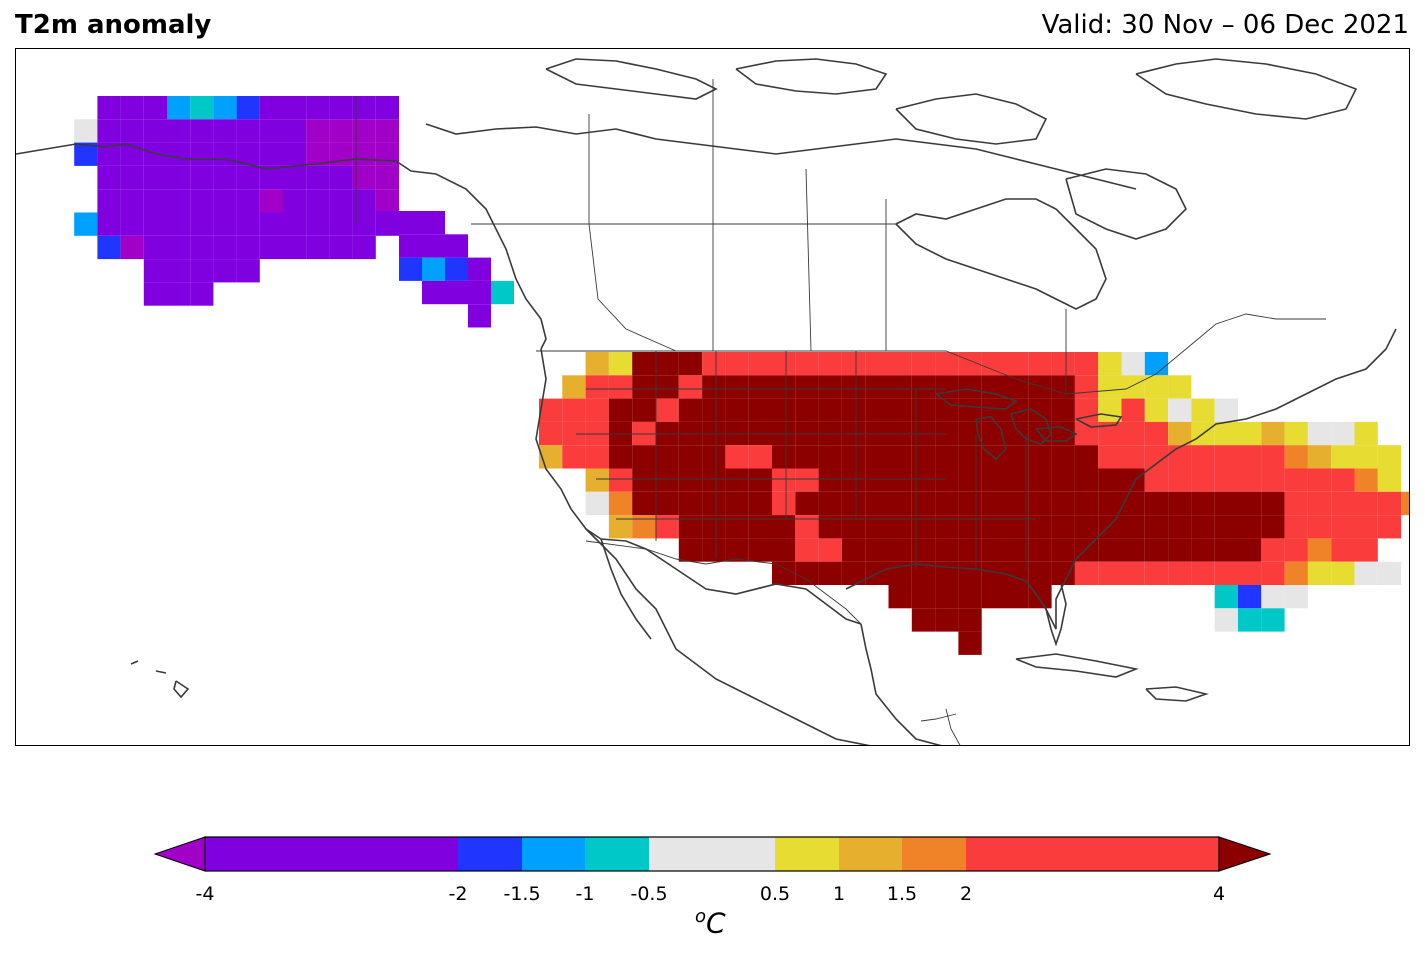 This screenshot has height=957, width=1425. I want to click on valid-date-label: Valid: 30 Nov – 06 Dec 2021, so click(1225, 25).